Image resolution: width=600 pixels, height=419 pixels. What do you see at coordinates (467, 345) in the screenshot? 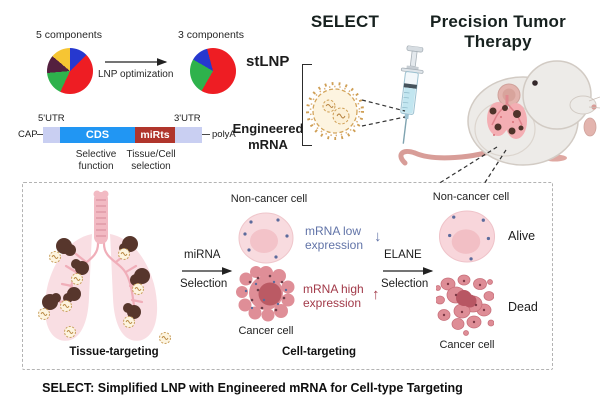
I see `cancer-right-label: Cancer cell` at bounding box center [467, 345].